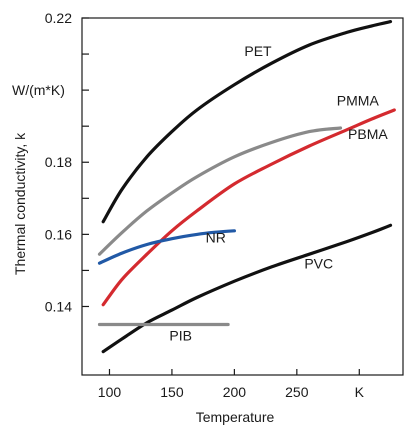 Image resolution: width=414 pixels, height=436 pixels. I want to click on x-tick-label: 200, so click(235, 392).